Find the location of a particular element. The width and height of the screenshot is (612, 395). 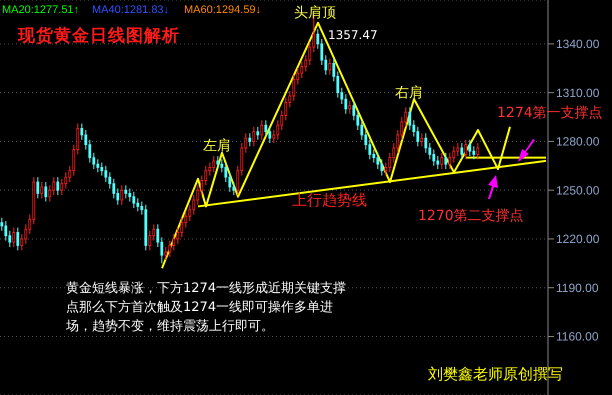

annotation: MA20:1277.51↑ is located at coordinates (41, 10).